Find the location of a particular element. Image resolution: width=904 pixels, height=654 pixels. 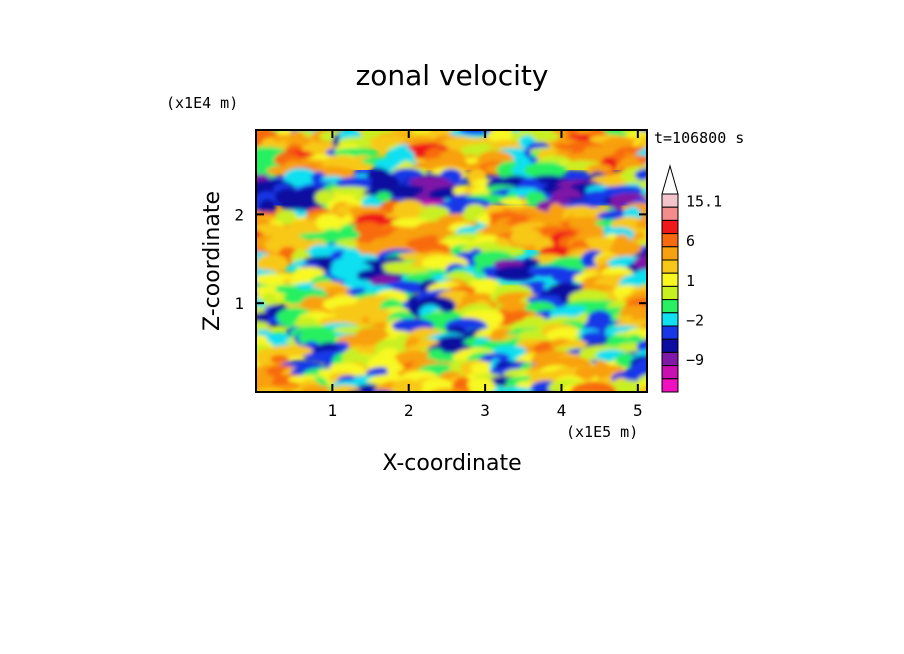

colorbar-extend-arrow is located at coordinates (670, 179).